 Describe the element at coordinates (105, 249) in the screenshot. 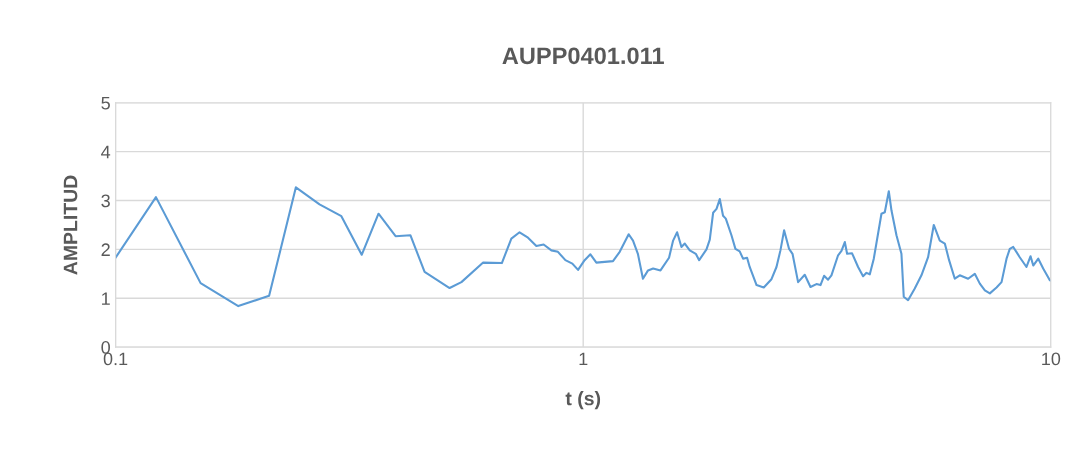

I see `y-tick-label: 2` at that location.